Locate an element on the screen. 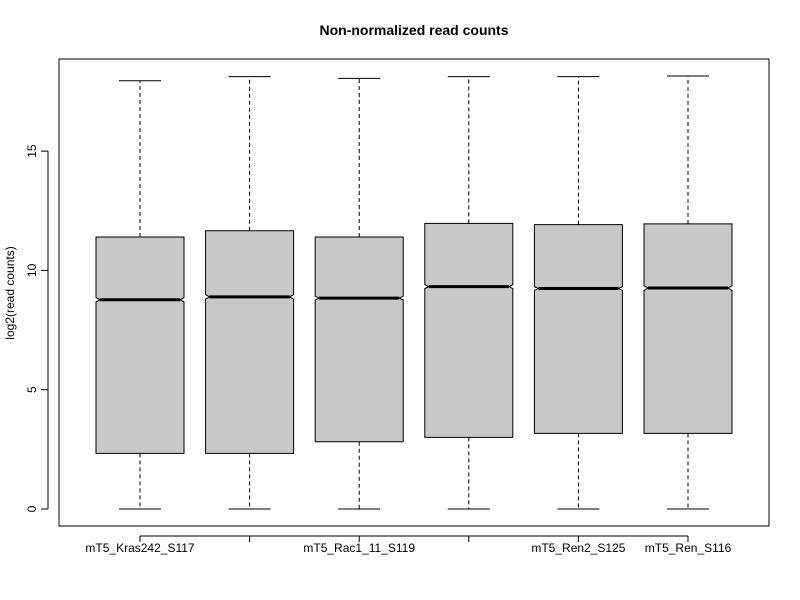  x-tick-label: mT5_Ren_S116 is located at coordinates (688, 548).